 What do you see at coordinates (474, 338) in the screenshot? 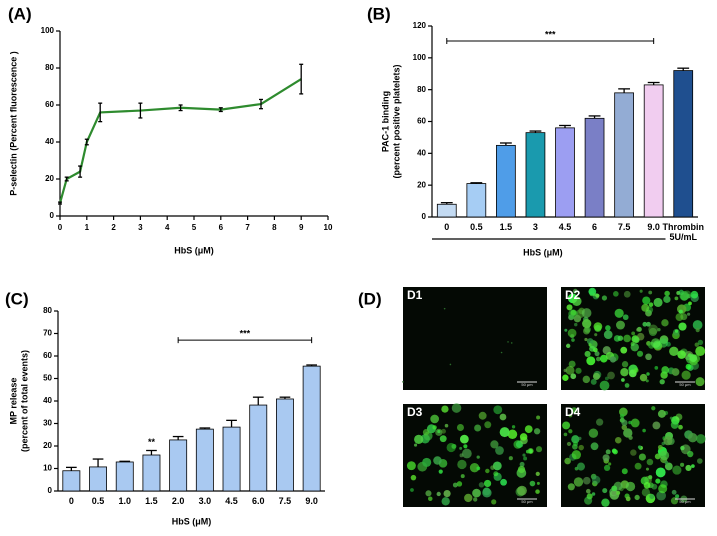
I see `micrograph: D1 50 μm` at bounding box center [474, 338].